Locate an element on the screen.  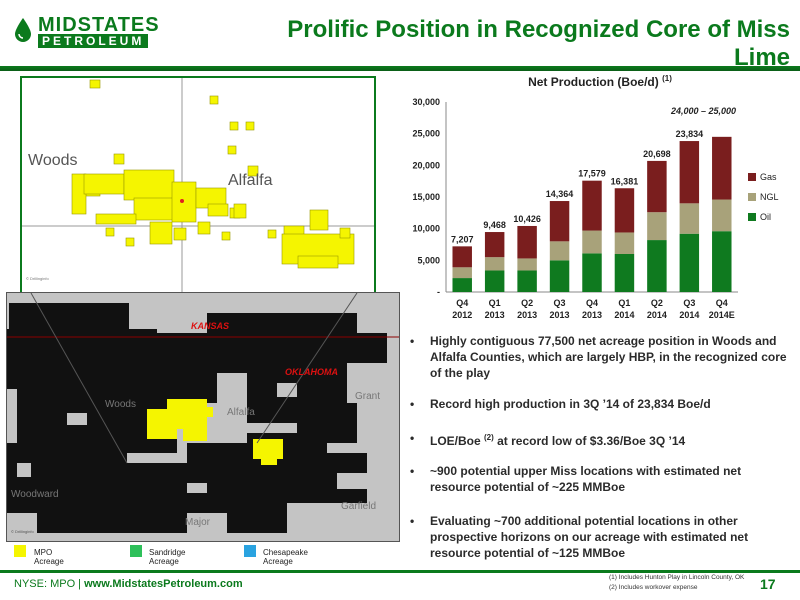
legend-swatch-chesapeake is located at coordinates (250, 551).